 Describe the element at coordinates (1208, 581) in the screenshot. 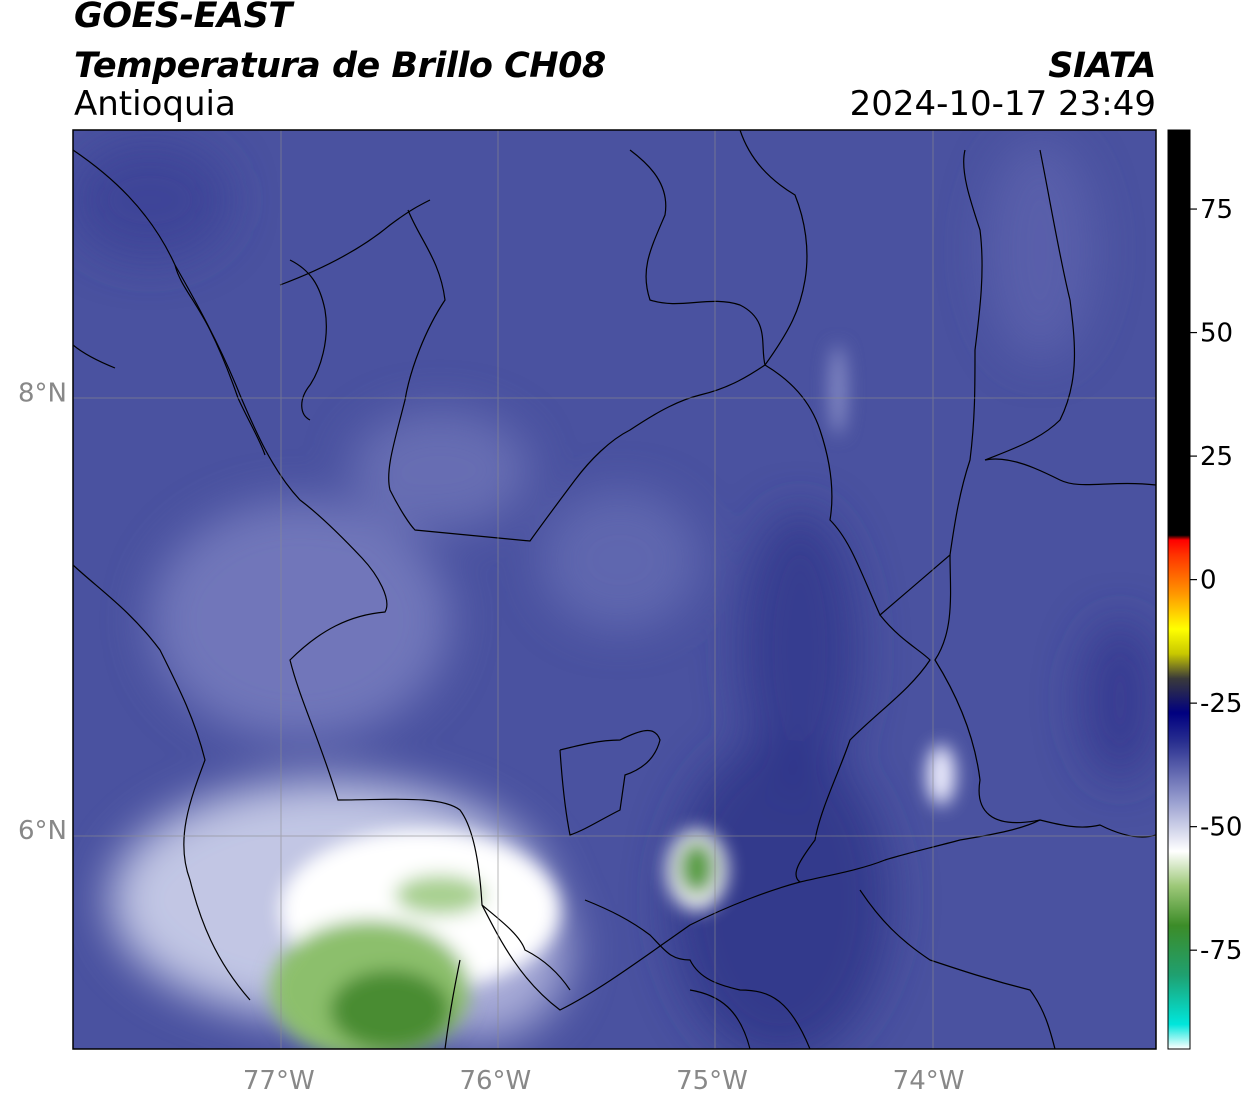

I see `colorbar-tick-label: 0` at that location.